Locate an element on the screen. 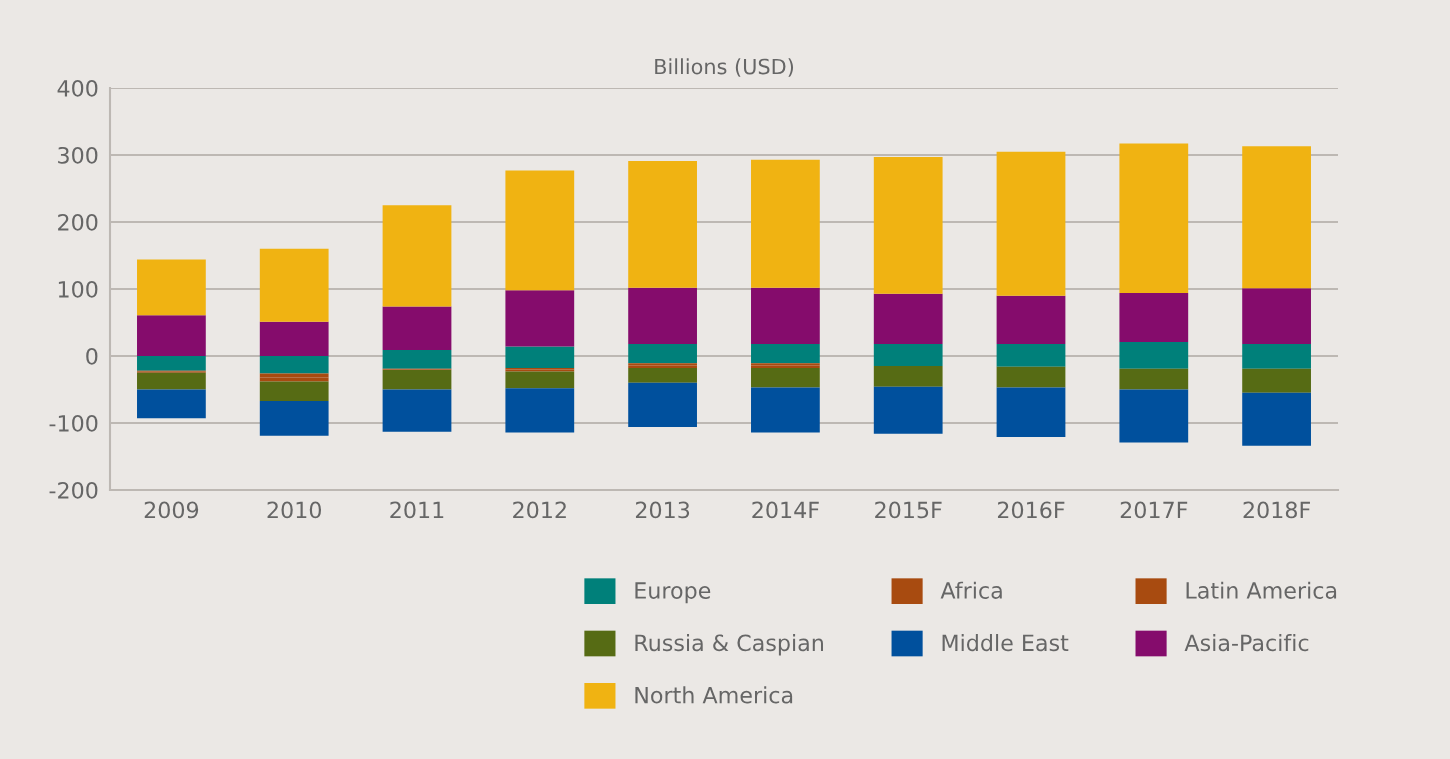 The width and height of the screenshot is (1450, 759). x-tick-label: 2012 is located at coordinates (539, 510).